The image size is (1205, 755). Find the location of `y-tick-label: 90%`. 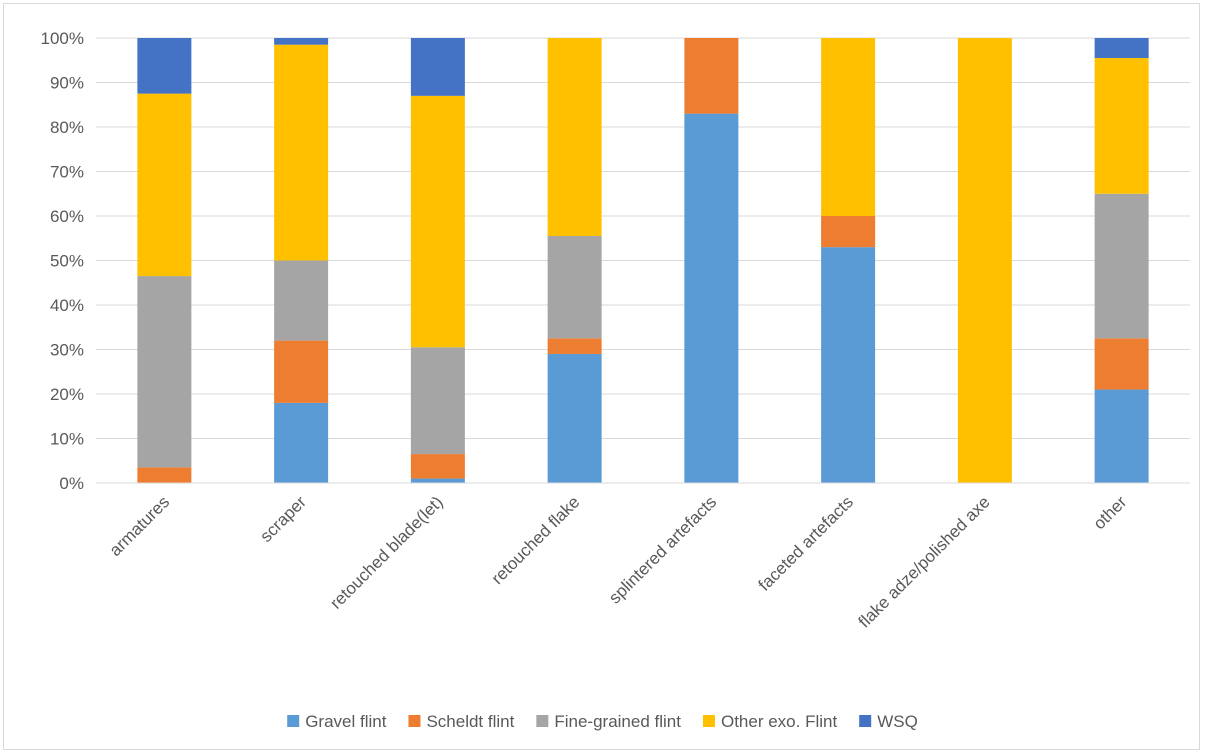

y-tick-label: 90% is located at coordinates (67, 83).